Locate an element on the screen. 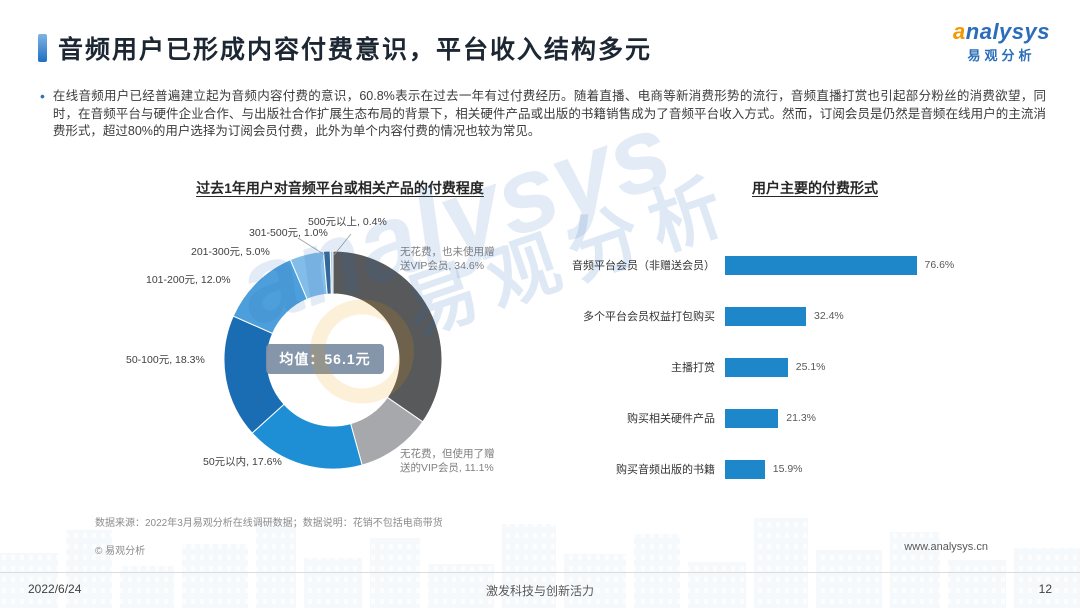 The width and height of the screenshot is (1080, 608). page-number: 12 is located at coordinates (1045, 589).